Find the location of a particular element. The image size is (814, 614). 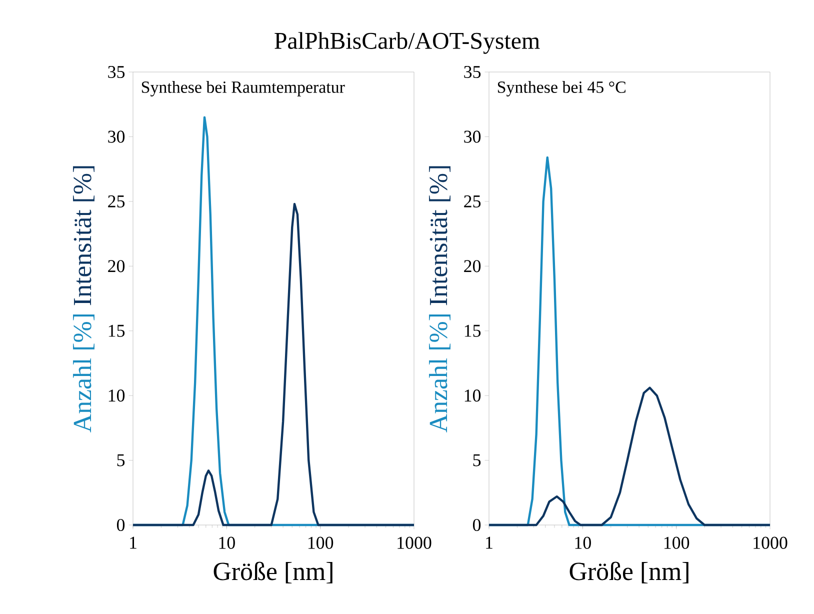

annotation: Synthese bei Raumtemperatur is located at coordinates (243, 88).